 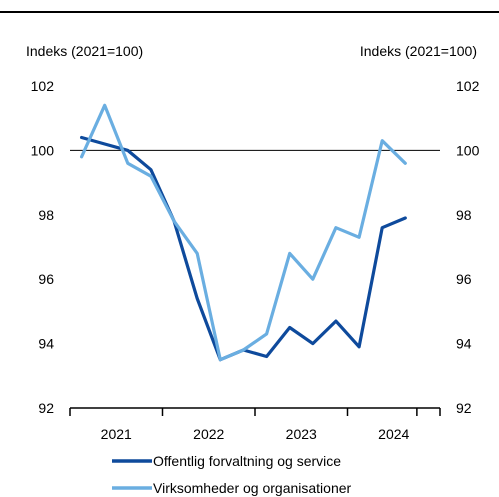 I want to click on x-tick-label: 2022, so click(x=208, y=434).